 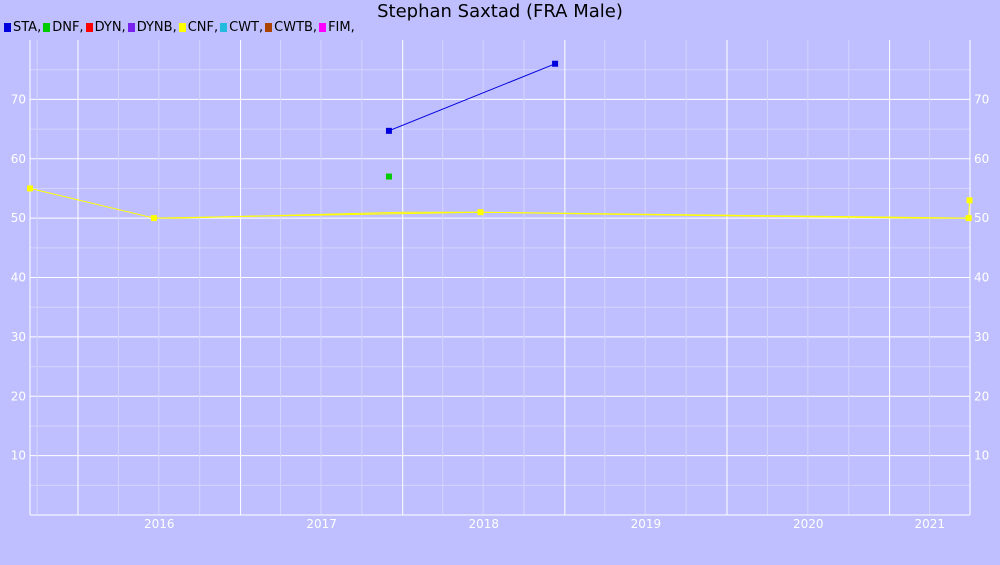 What do you see at coordinates (156, 27) in the screenshot?
I see `legend-label: DYNB,` at bounding box center [156, 27].